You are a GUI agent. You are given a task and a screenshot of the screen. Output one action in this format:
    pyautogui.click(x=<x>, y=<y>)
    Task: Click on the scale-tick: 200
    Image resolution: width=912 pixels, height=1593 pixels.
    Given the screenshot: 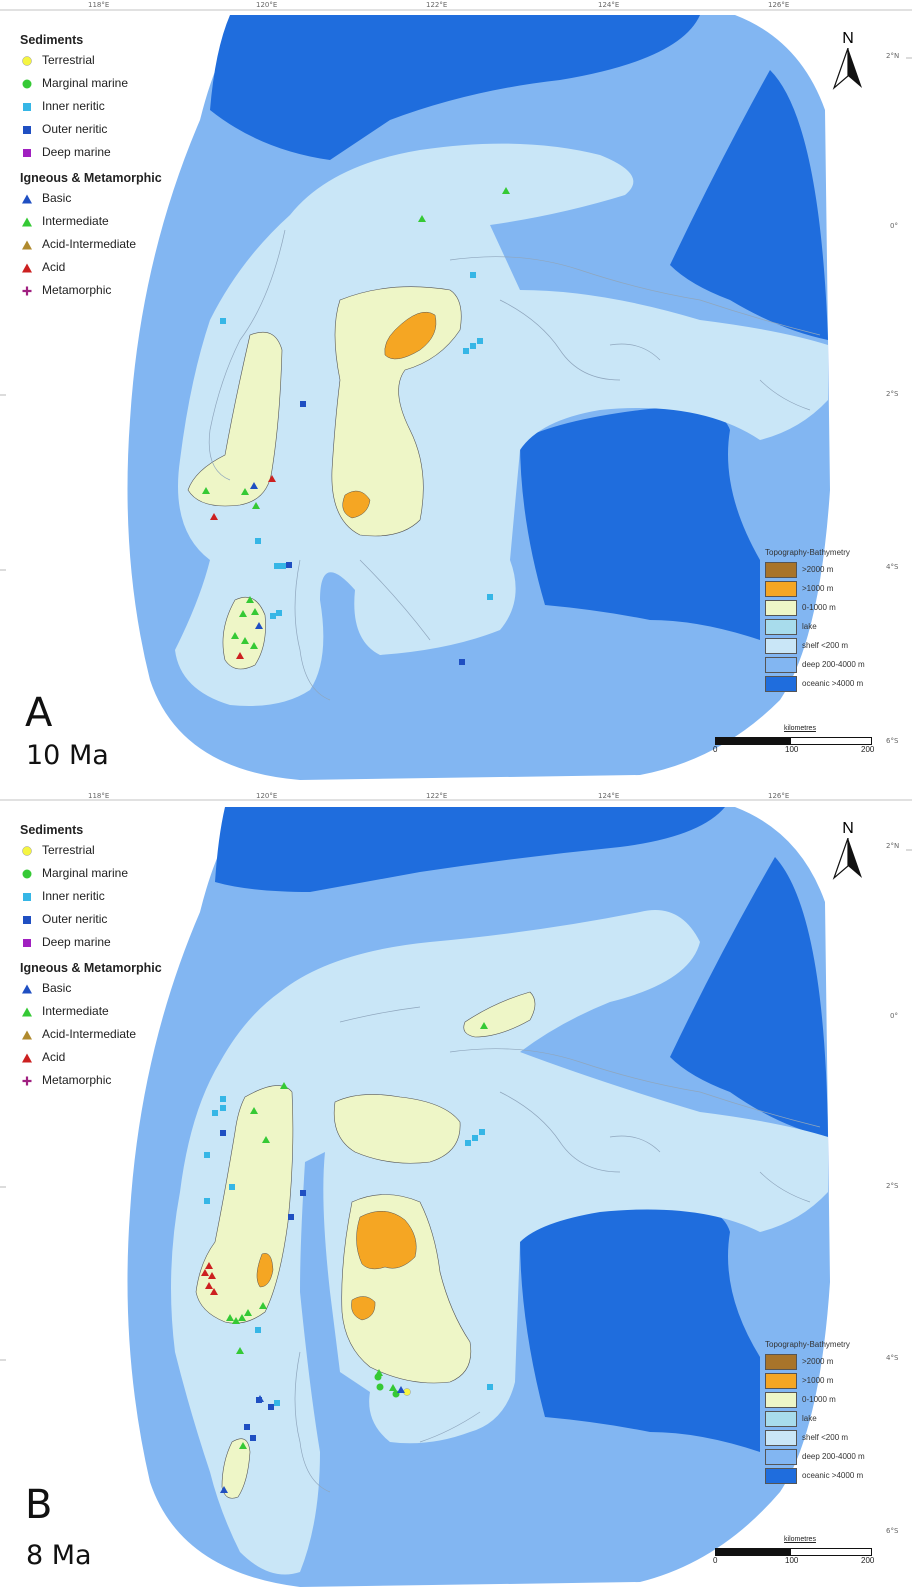 What is the action you would take?
    pyautogui.click(x=868, y=749)
    